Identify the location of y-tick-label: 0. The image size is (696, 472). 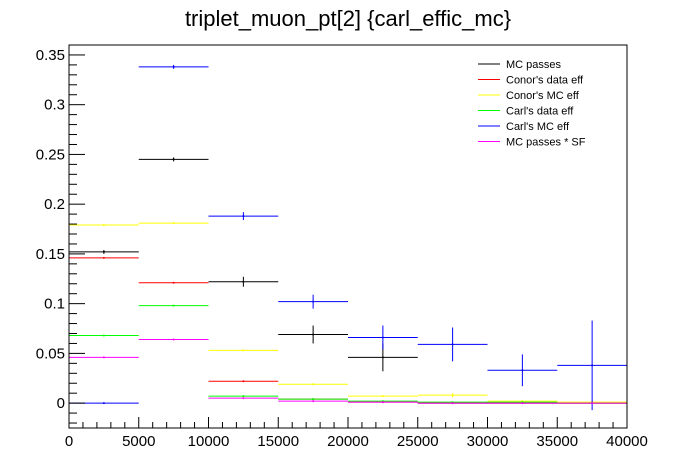
(61, 403).